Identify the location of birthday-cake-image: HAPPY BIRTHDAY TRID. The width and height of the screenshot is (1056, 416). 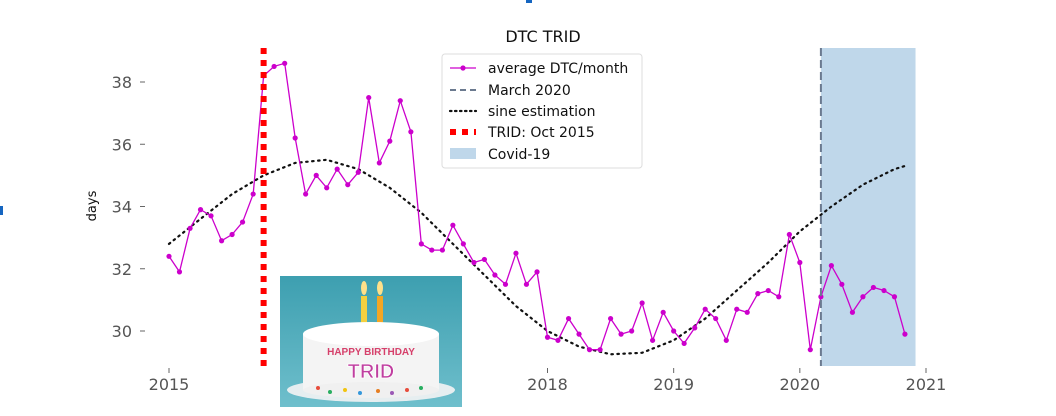
(371, 341).